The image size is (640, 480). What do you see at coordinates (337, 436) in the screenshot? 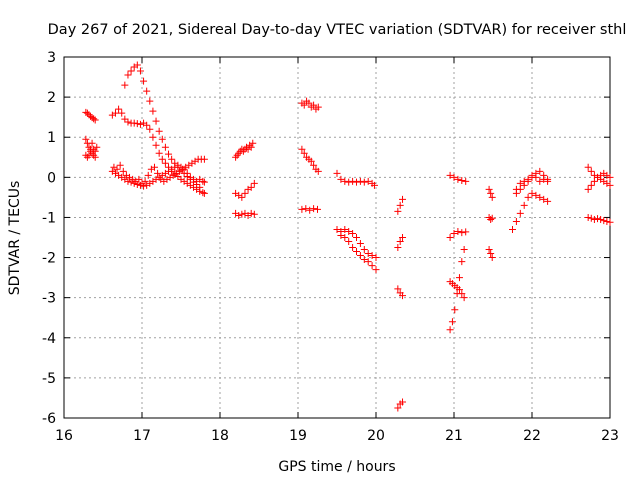
I see `x-tick-labels: 16 17 18 19 20 21 22 23` at bounding box center [337, 436].